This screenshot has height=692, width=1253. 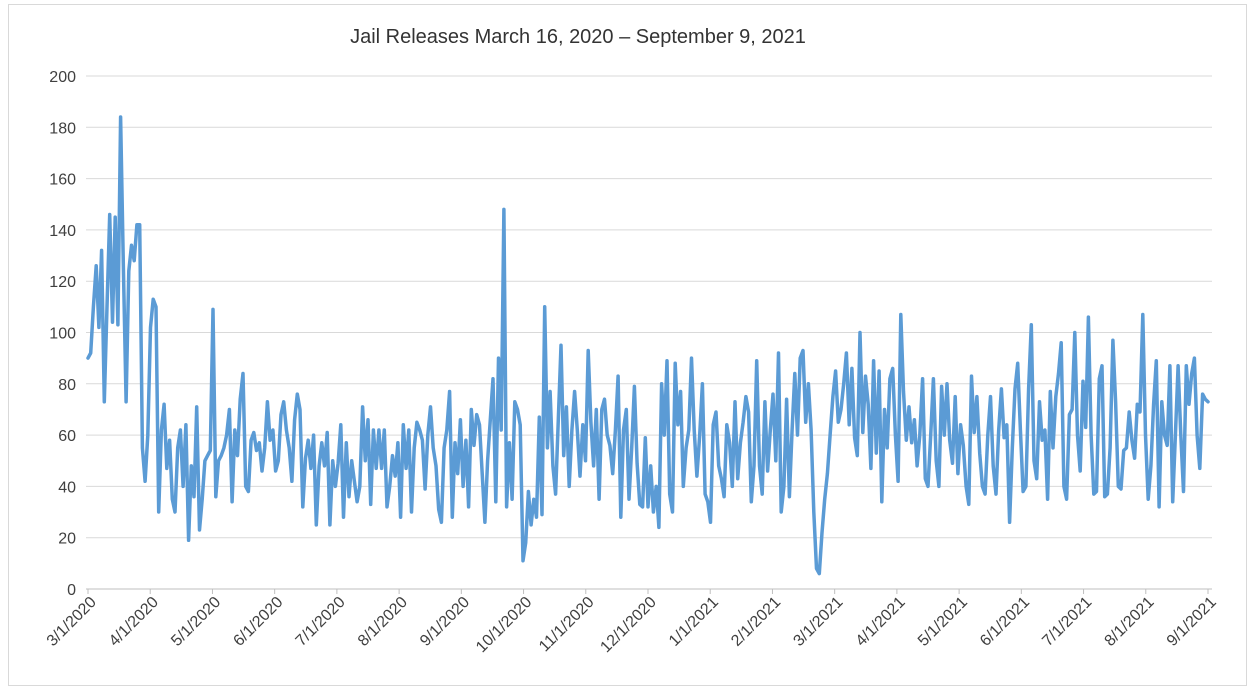 I want to click on x-tick-label: 9/1/2020, so click(x=445, y=622).